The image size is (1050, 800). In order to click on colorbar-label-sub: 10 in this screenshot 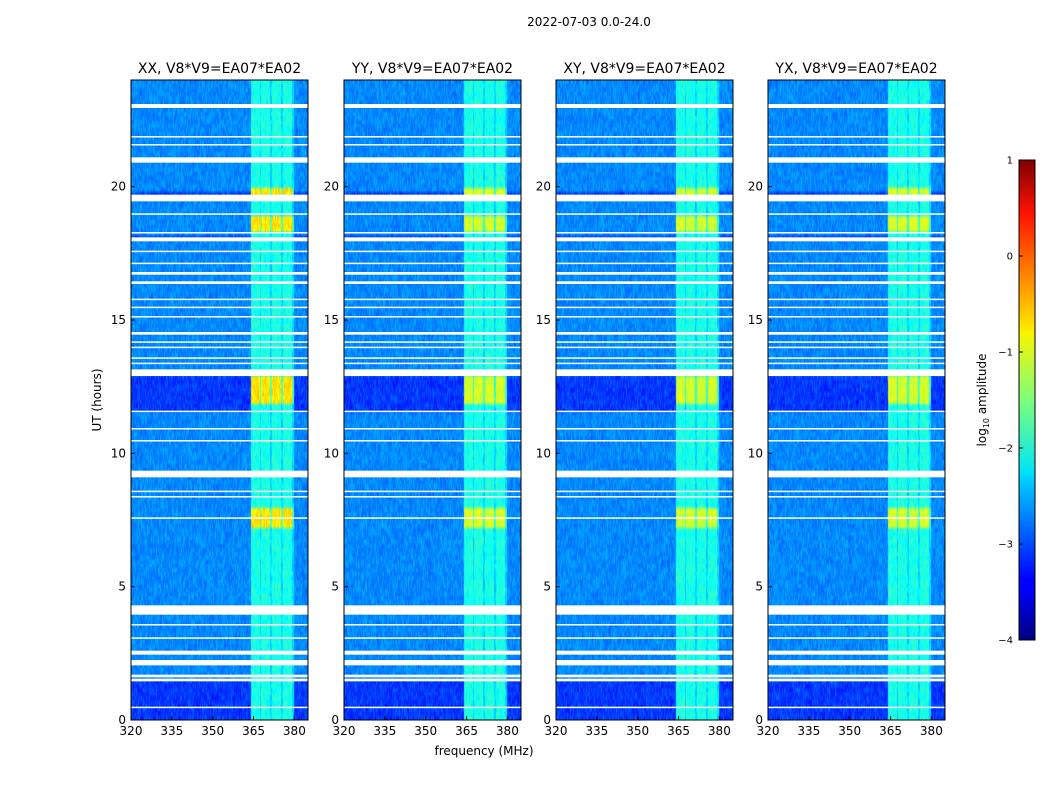, I will do `click(986, 423)`.